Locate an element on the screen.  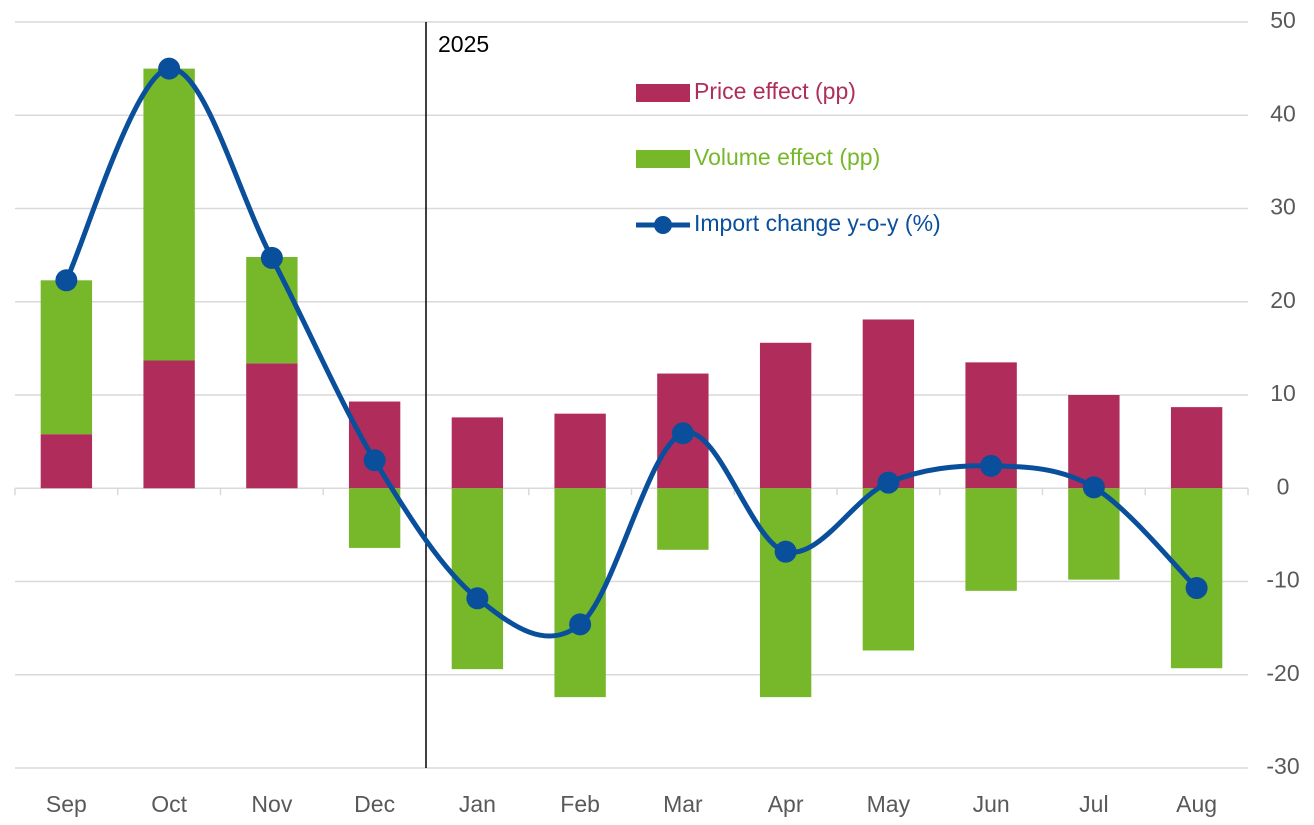
x-tick-label: Sep is located at coordinates (66, 804).